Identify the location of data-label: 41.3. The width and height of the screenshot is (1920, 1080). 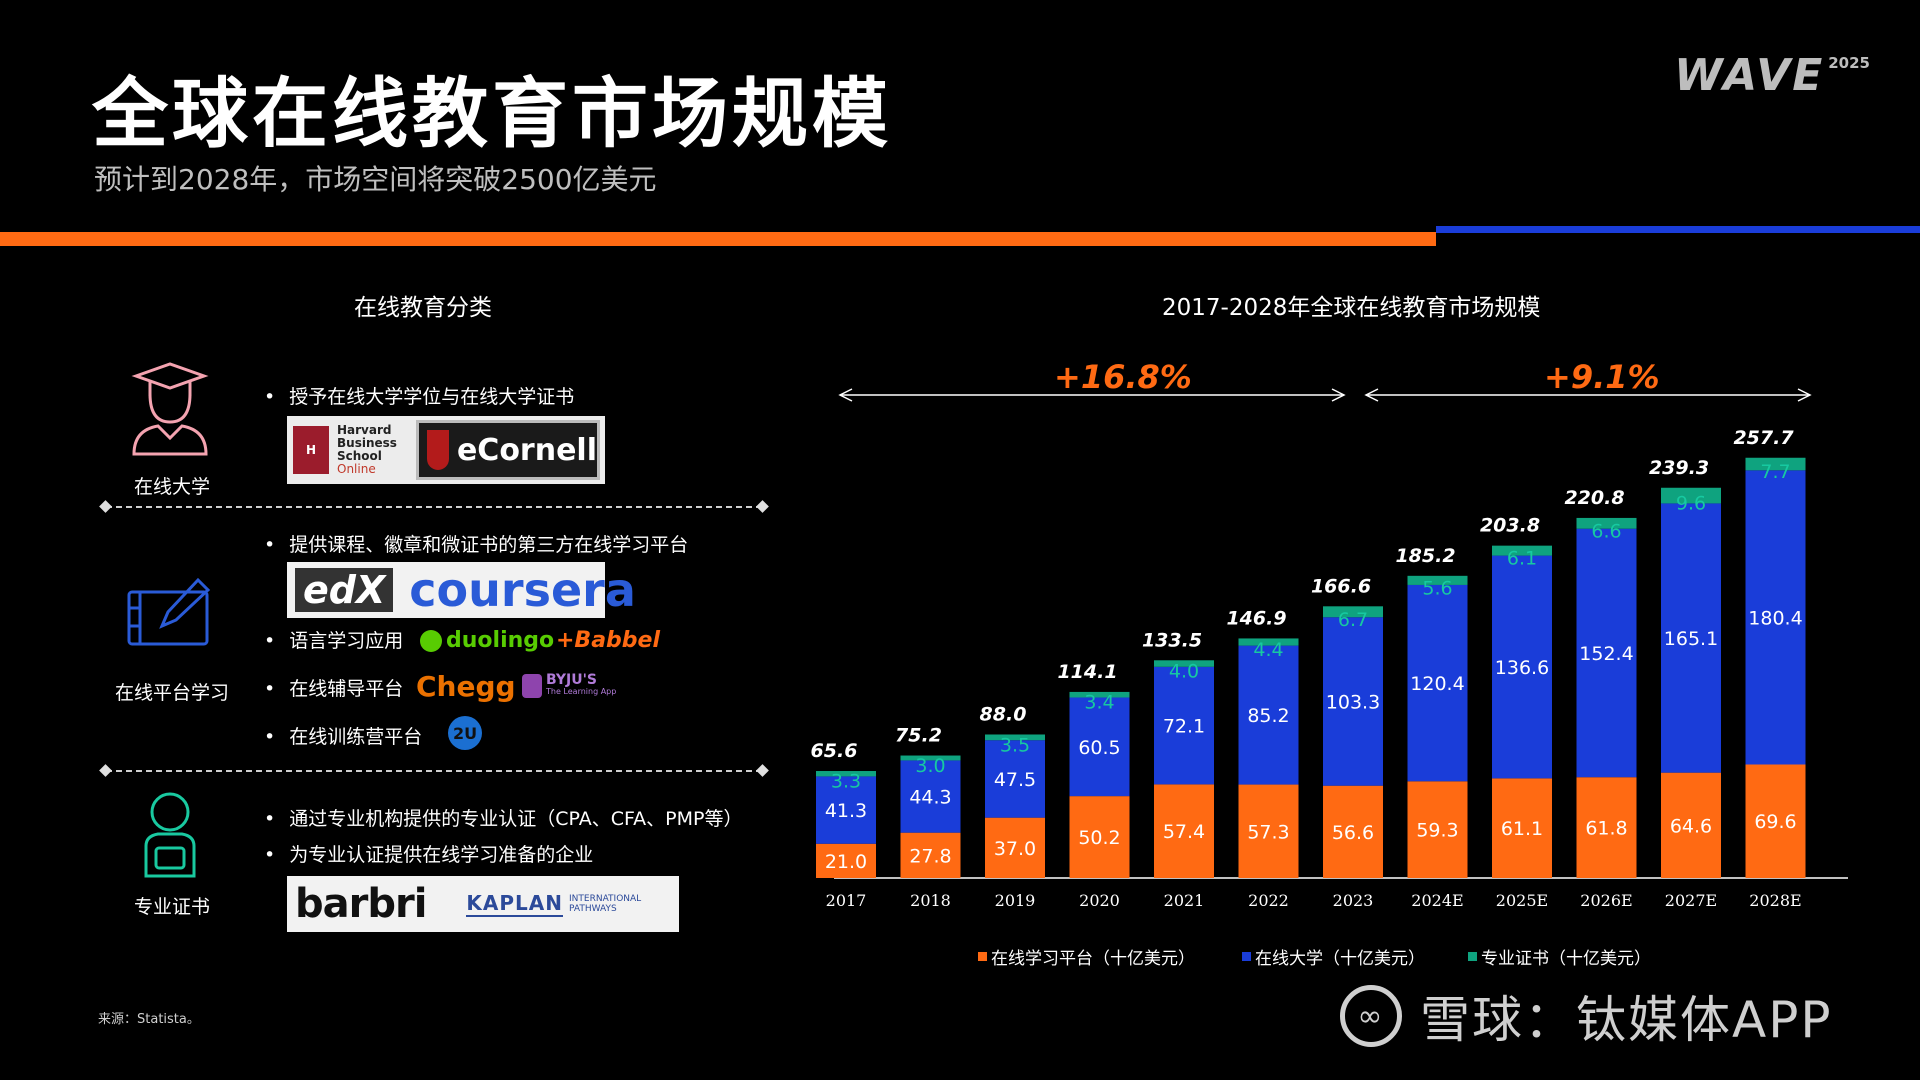
(846, 811).